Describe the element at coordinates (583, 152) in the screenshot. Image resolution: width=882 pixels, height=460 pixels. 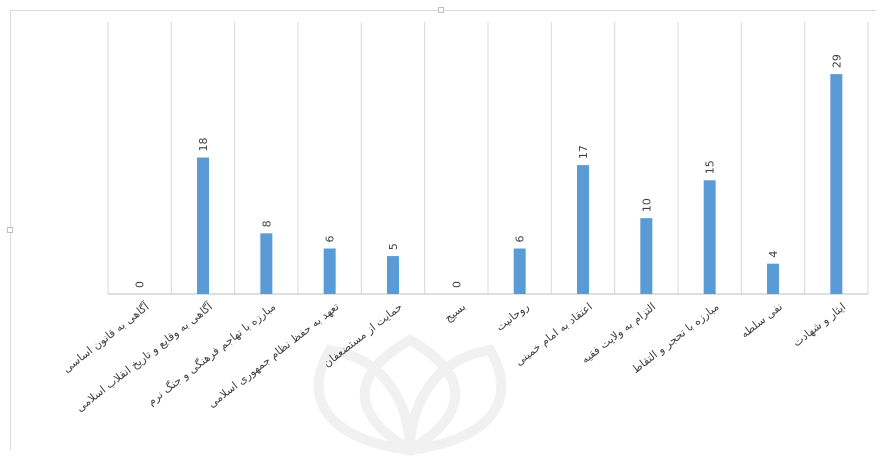
I see `data-label: 17` at that location.